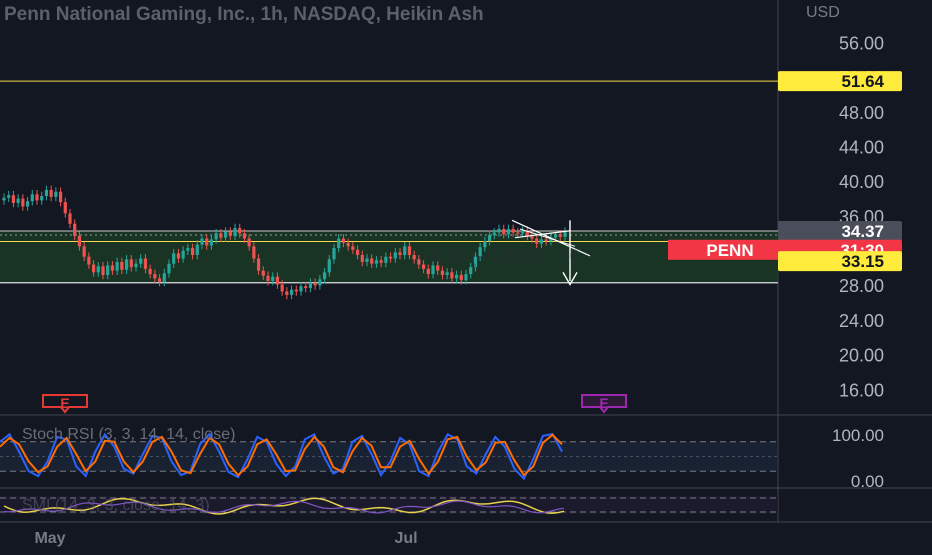 This screenshot has height=555, width=932. Describe the element at coordinates (49, 538) in the screenshot. I see `time-axis-label: May` at that location.